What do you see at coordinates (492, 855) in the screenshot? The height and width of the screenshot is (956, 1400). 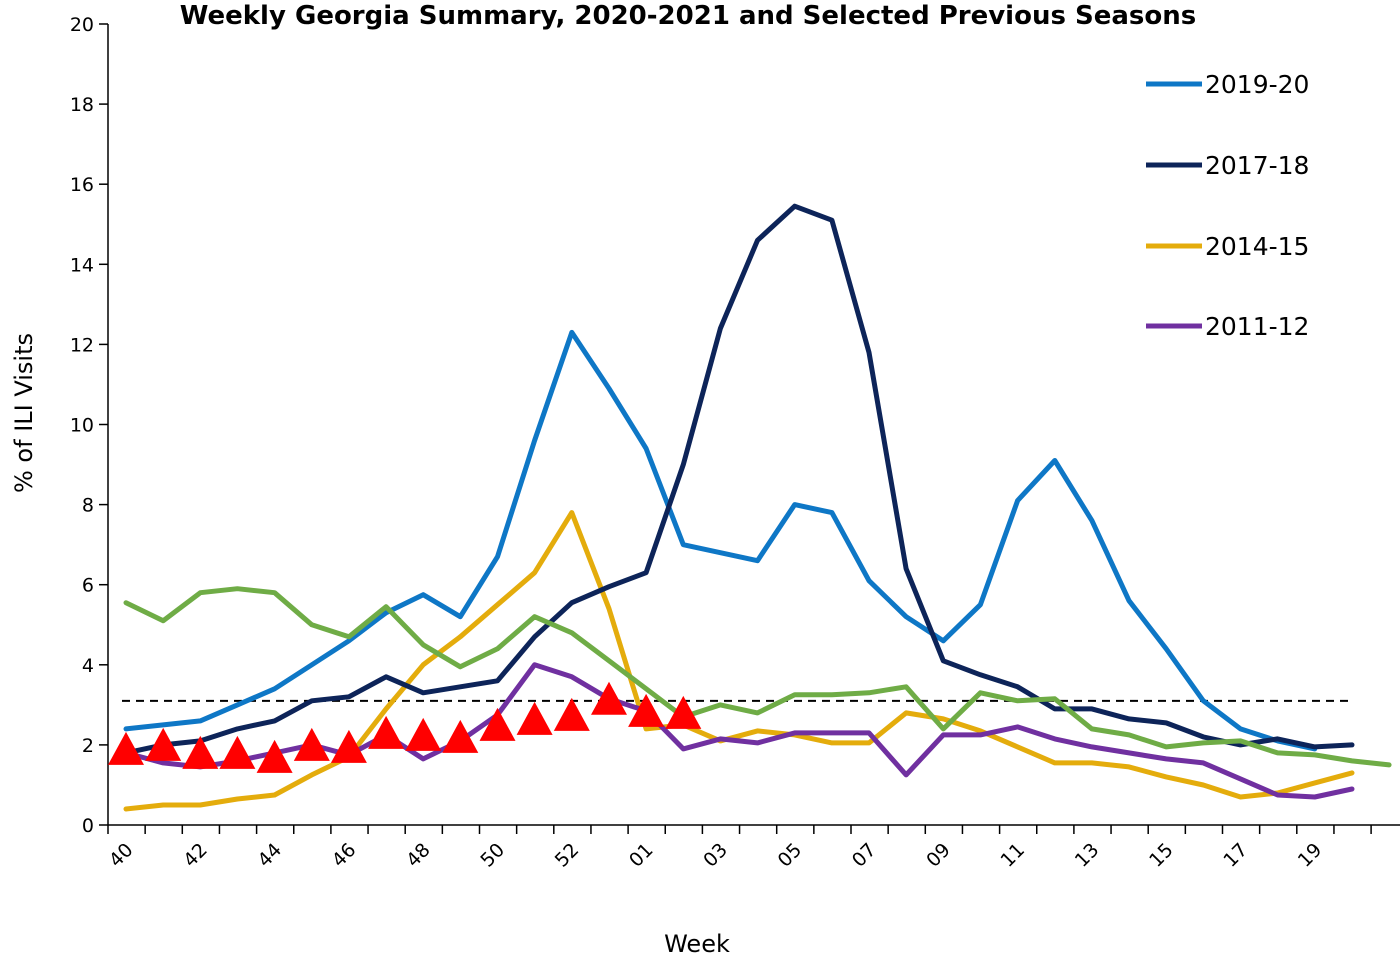 I see `x-tick-label: 50` at bounding box center [492, 855].